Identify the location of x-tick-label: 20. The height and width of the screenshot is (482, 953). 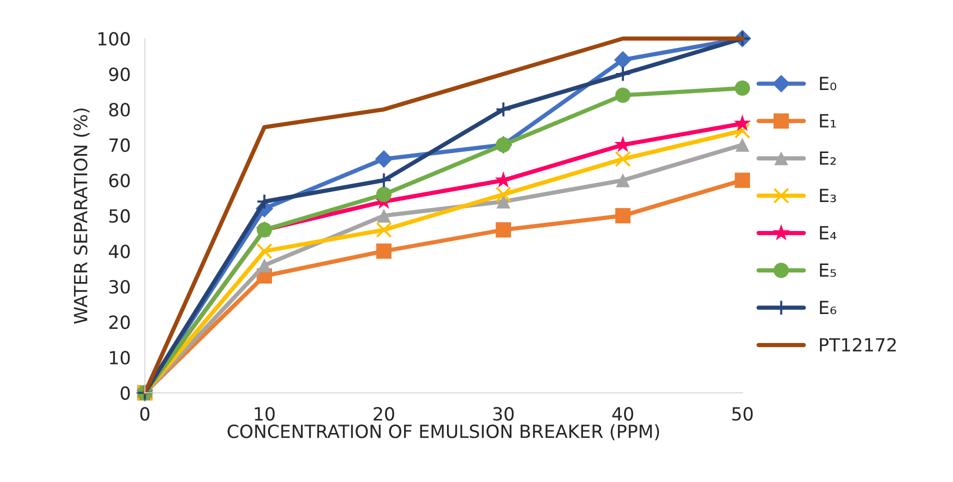
(384, 414).